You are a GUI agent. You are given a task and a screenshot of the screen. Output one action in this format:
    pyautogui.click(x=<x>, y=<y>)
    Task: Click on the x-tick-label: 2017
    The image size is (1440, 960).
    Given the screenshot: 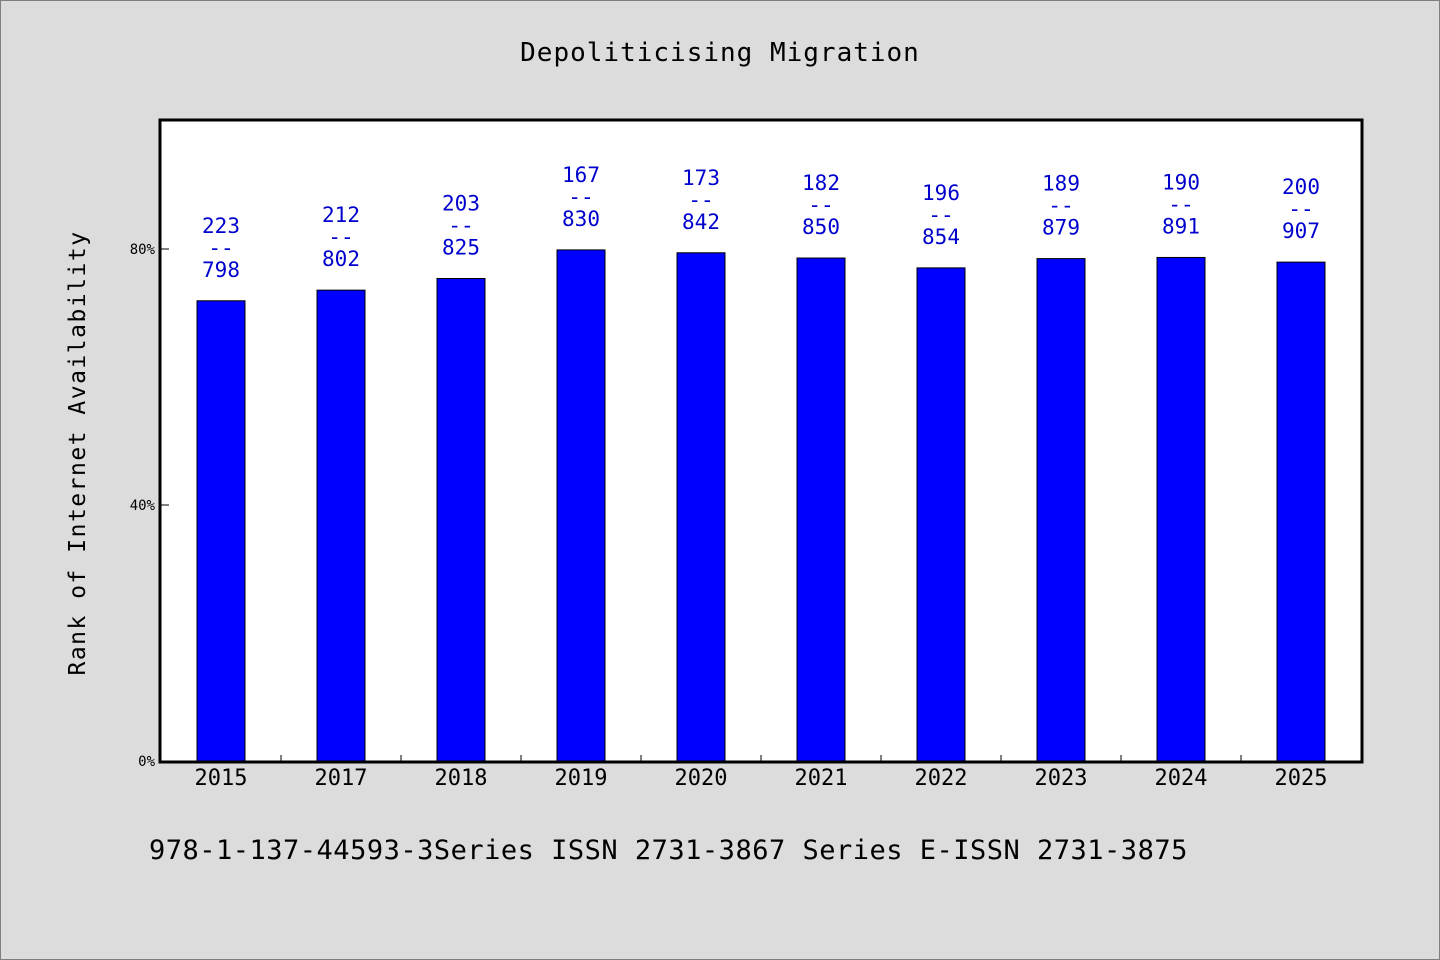 What is the action you would take?
    pyautogui.click(x=341, y=778)
    